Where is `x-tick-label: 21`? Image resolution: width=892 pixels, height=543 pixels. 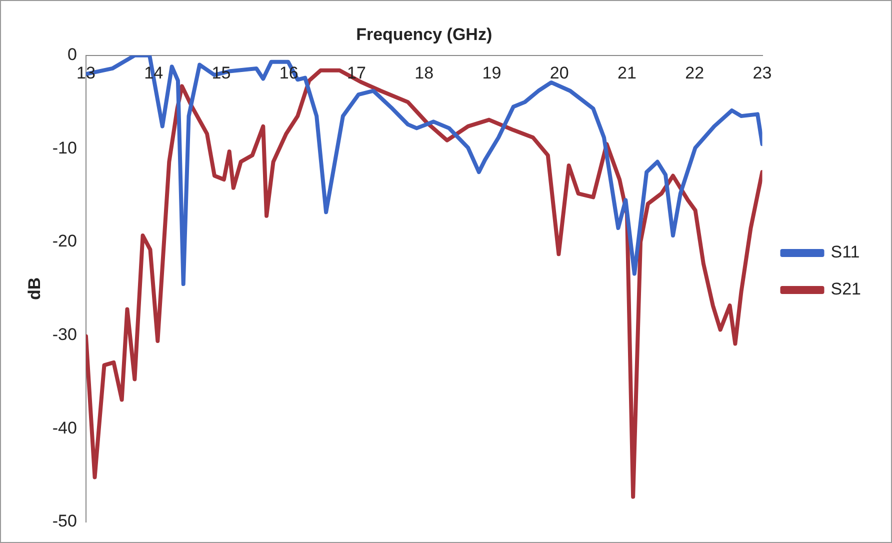
x-tick-label: 21 is located at coordinates (627, 73).